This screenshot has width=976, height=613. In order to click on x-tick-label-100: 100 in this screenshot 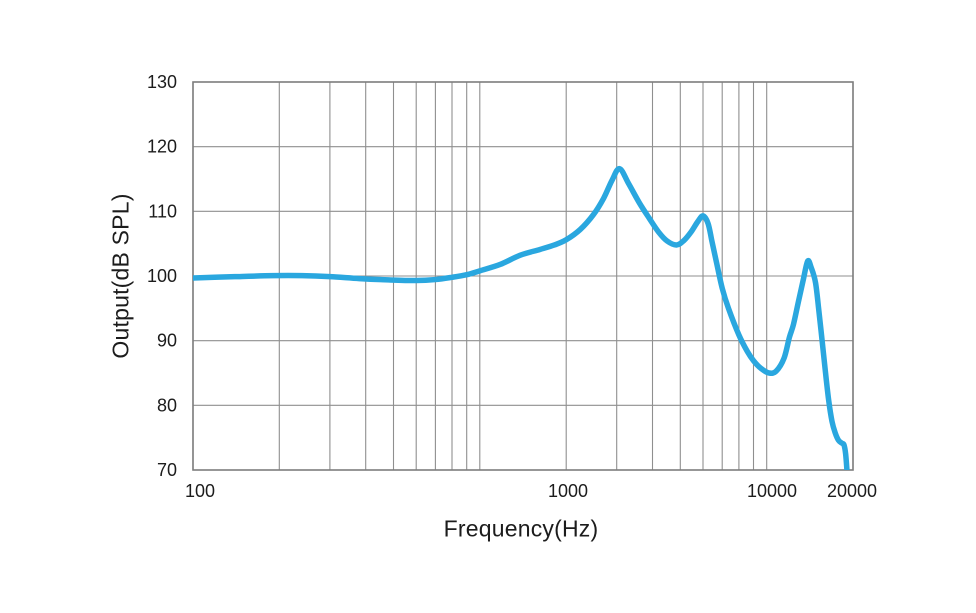, I will do `click(200, 491)`.